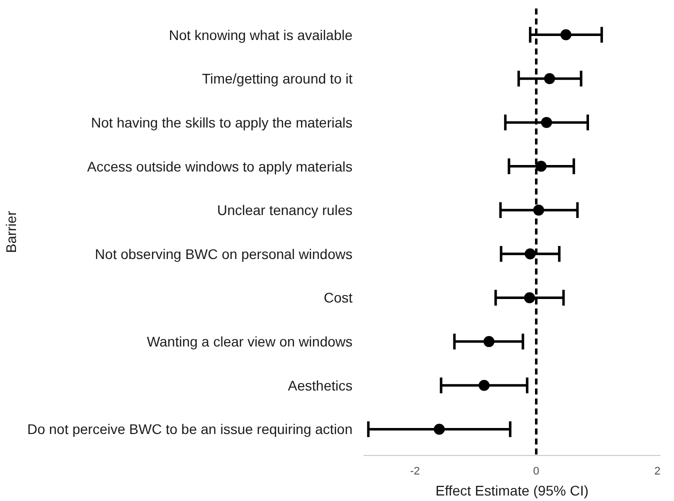 Image resolution: width=674 pixels, height=501 pixels. What do you see at coordinates (338, 298) in the screenshot?
I see `y-tick-label: Cost` at bounding box center [338, 298].